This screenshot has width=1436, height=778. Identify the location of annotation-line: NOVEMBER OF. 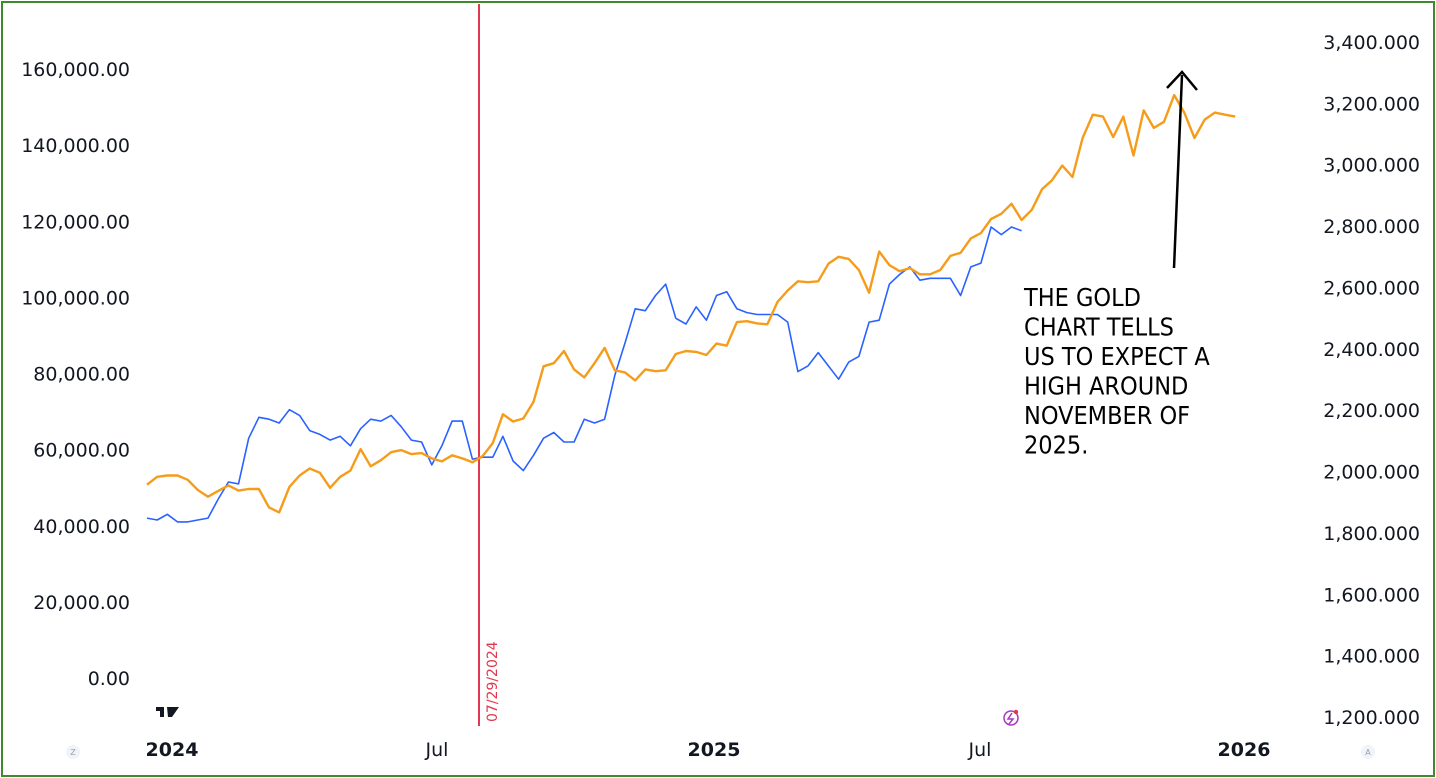
(1107, 415).